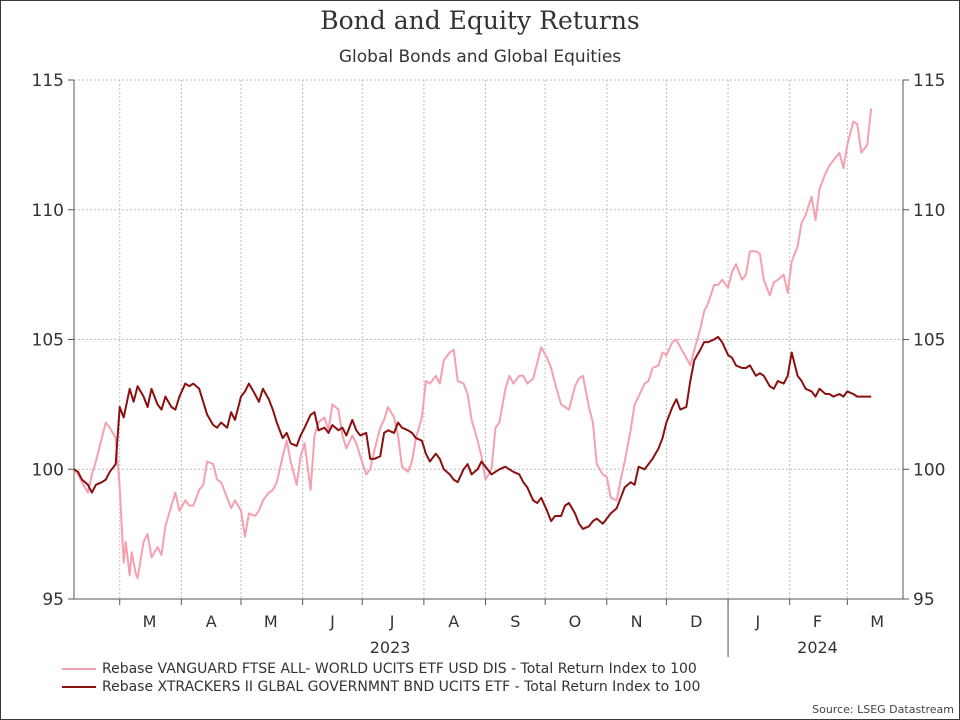 The image size is (960, 720). What do you see at coordinates (696, 621) in the screenshot?
I see `x-month-label: D` at bounding box center [696, 621].